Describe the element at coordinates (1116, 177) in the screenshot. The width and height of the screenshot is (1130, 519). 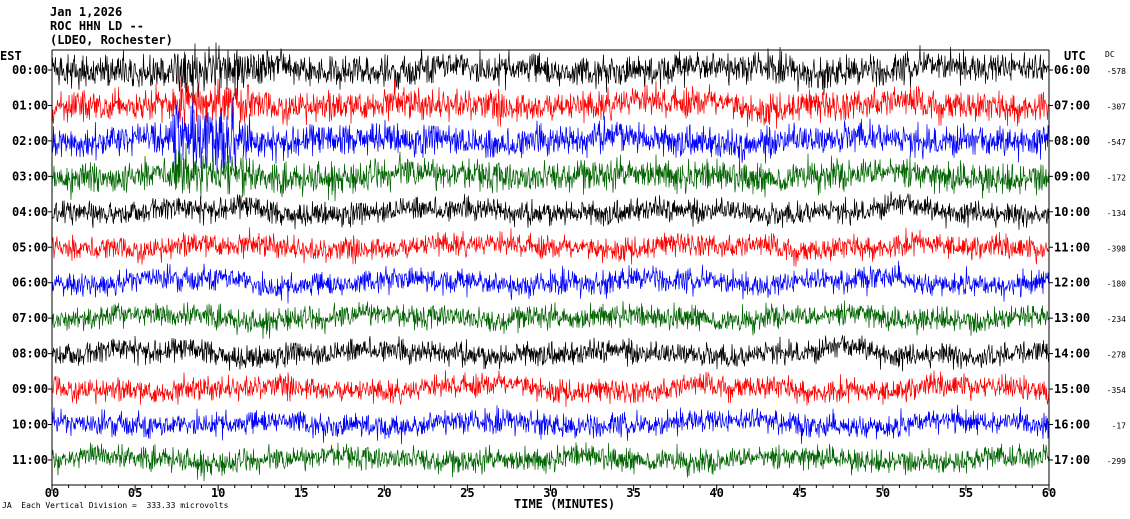
I see `dc-offset-label: -172` at that location.